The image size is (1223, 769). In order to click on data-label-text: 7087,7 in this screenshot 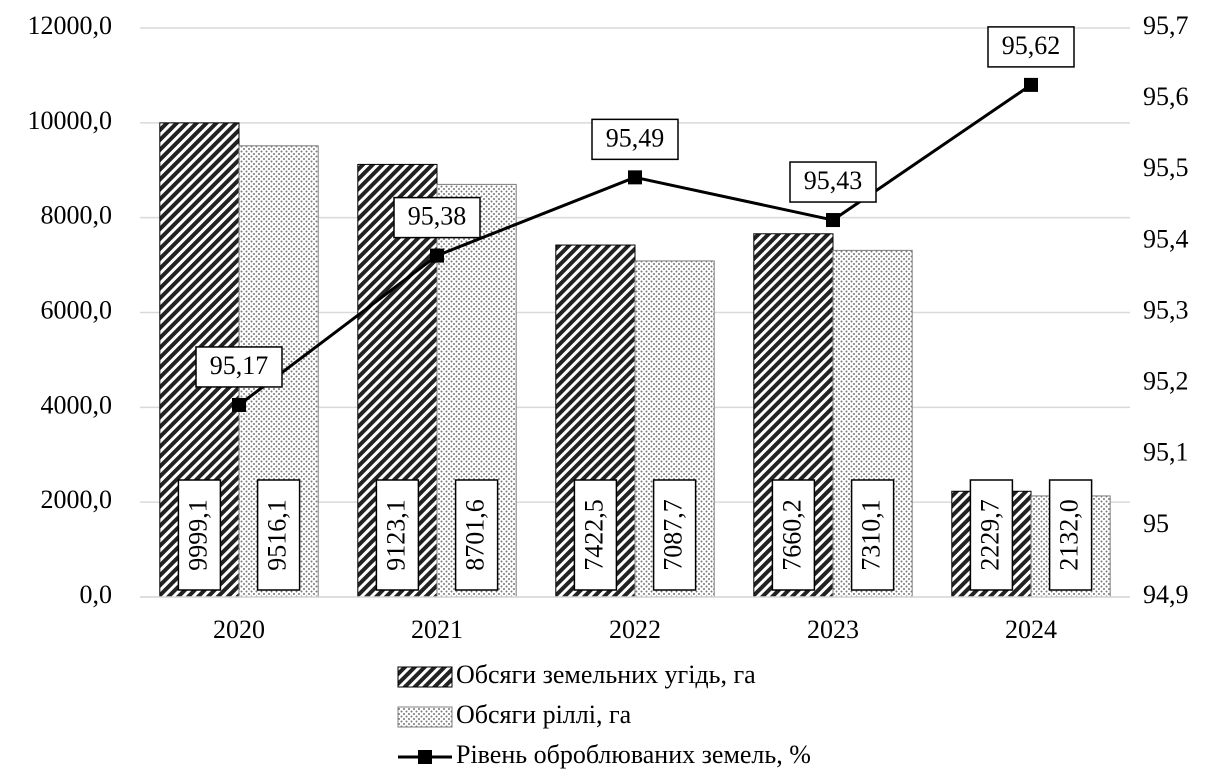, I will do `click(673, 535)`.